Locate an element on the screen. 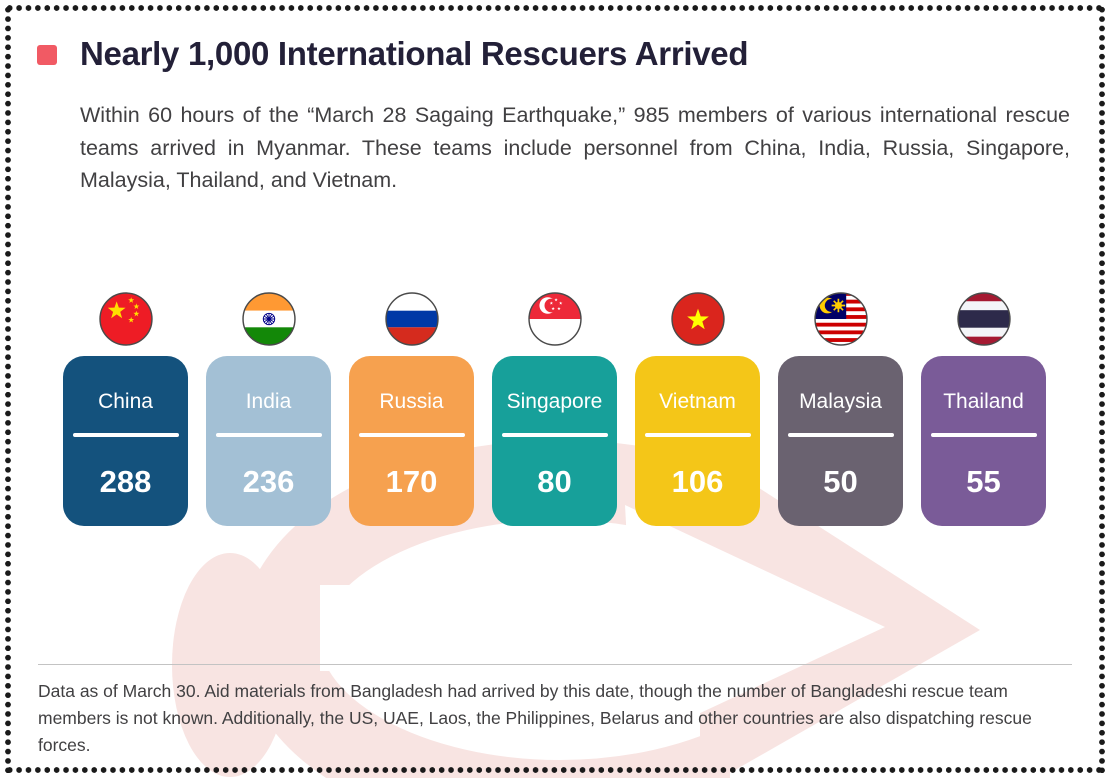  dotted-border-top is located at coordinates (555, 8).